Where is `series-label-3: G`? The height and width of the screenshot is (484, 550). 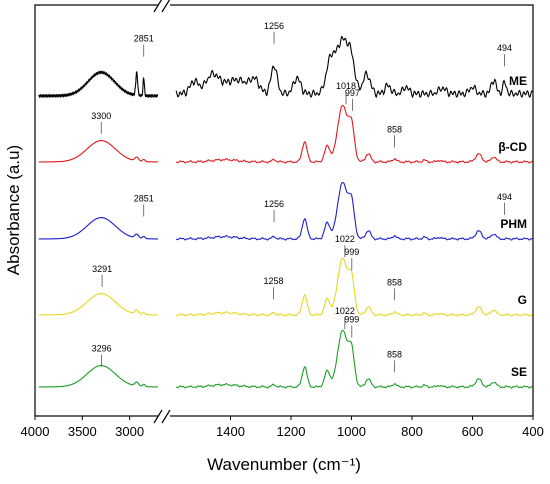 series-label-3: G is located at coordinates (522, 300).